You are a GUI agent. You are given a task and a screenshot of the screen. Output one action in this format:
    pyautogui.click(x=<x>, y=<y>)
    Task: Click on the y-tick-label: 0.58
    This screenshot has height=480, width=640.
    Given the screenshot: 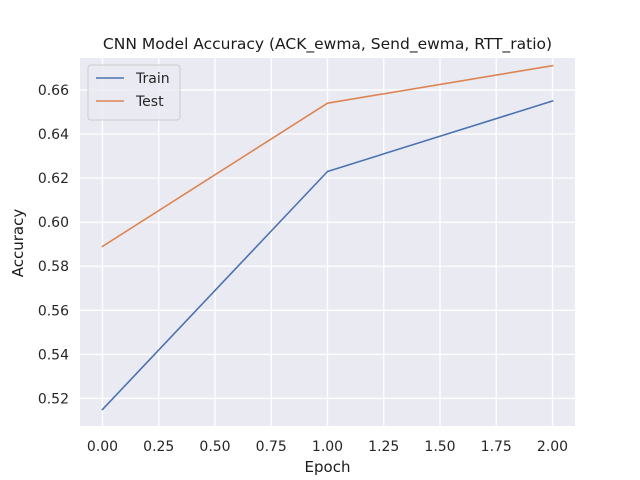 What is the action you would take?
    pyautogui.click(x=53, y=267)
    